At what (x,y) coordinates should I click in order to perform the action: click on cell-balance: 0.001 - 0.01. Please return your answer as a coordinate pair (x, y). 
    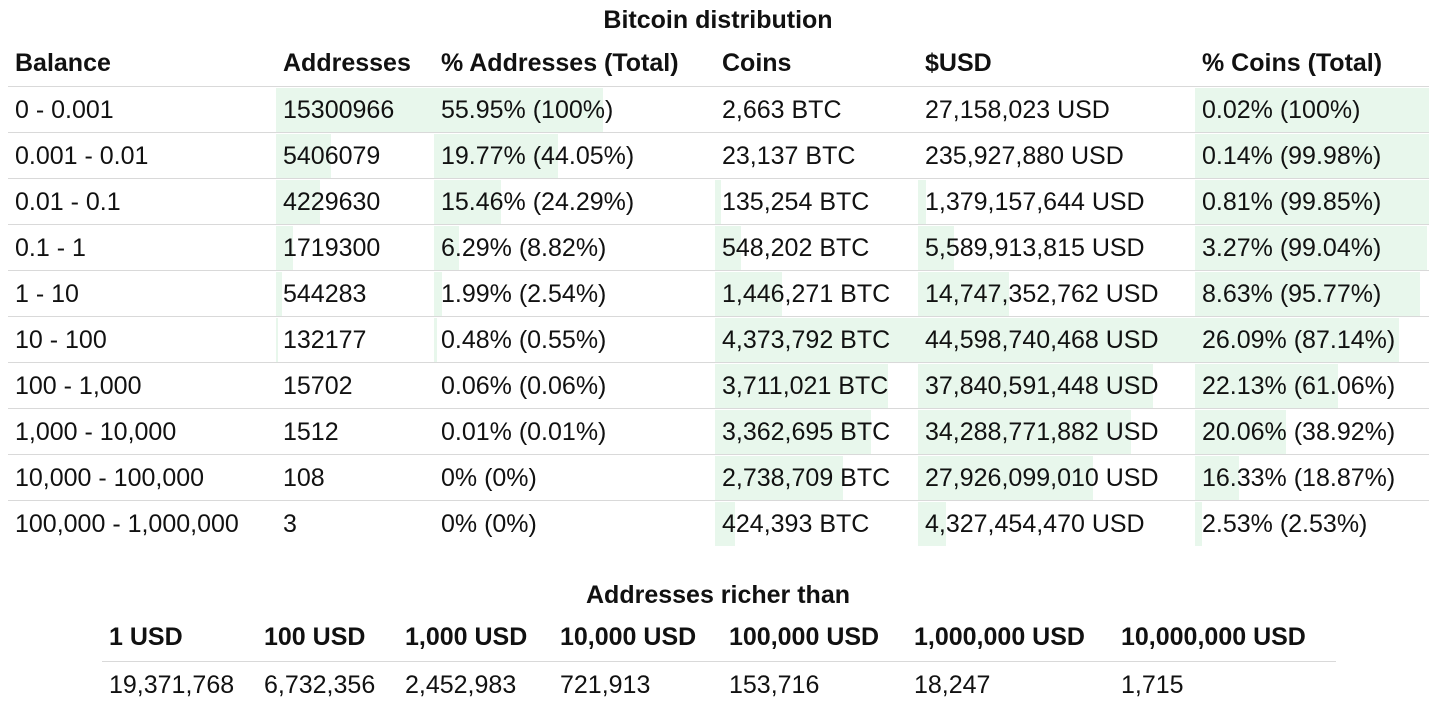
    Looking at the image, I should click on (142, 156).